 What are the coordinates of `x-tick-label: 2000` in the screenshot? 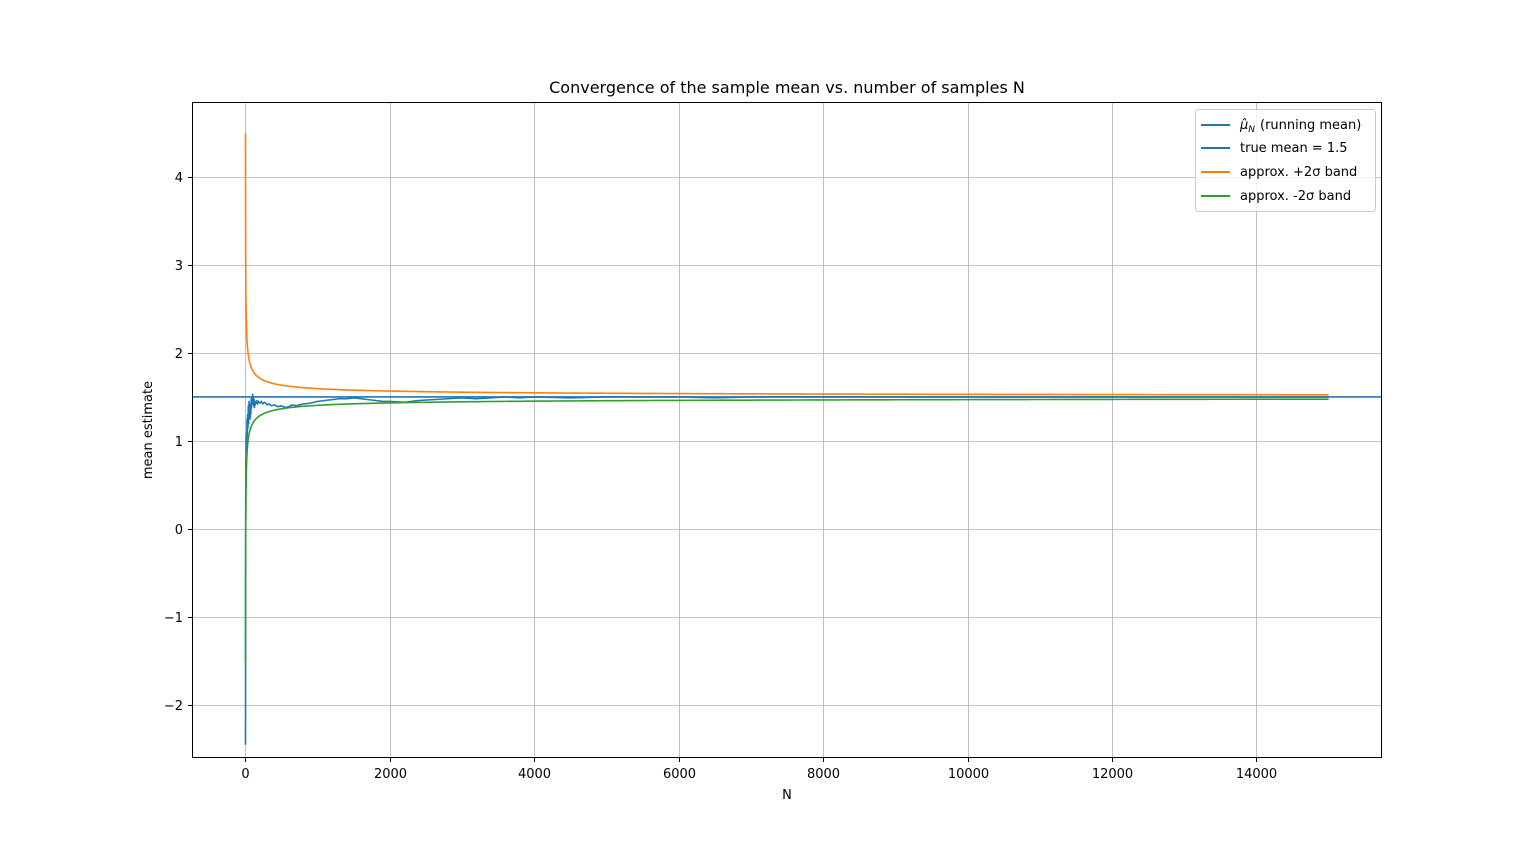 It's located at (390, 774).